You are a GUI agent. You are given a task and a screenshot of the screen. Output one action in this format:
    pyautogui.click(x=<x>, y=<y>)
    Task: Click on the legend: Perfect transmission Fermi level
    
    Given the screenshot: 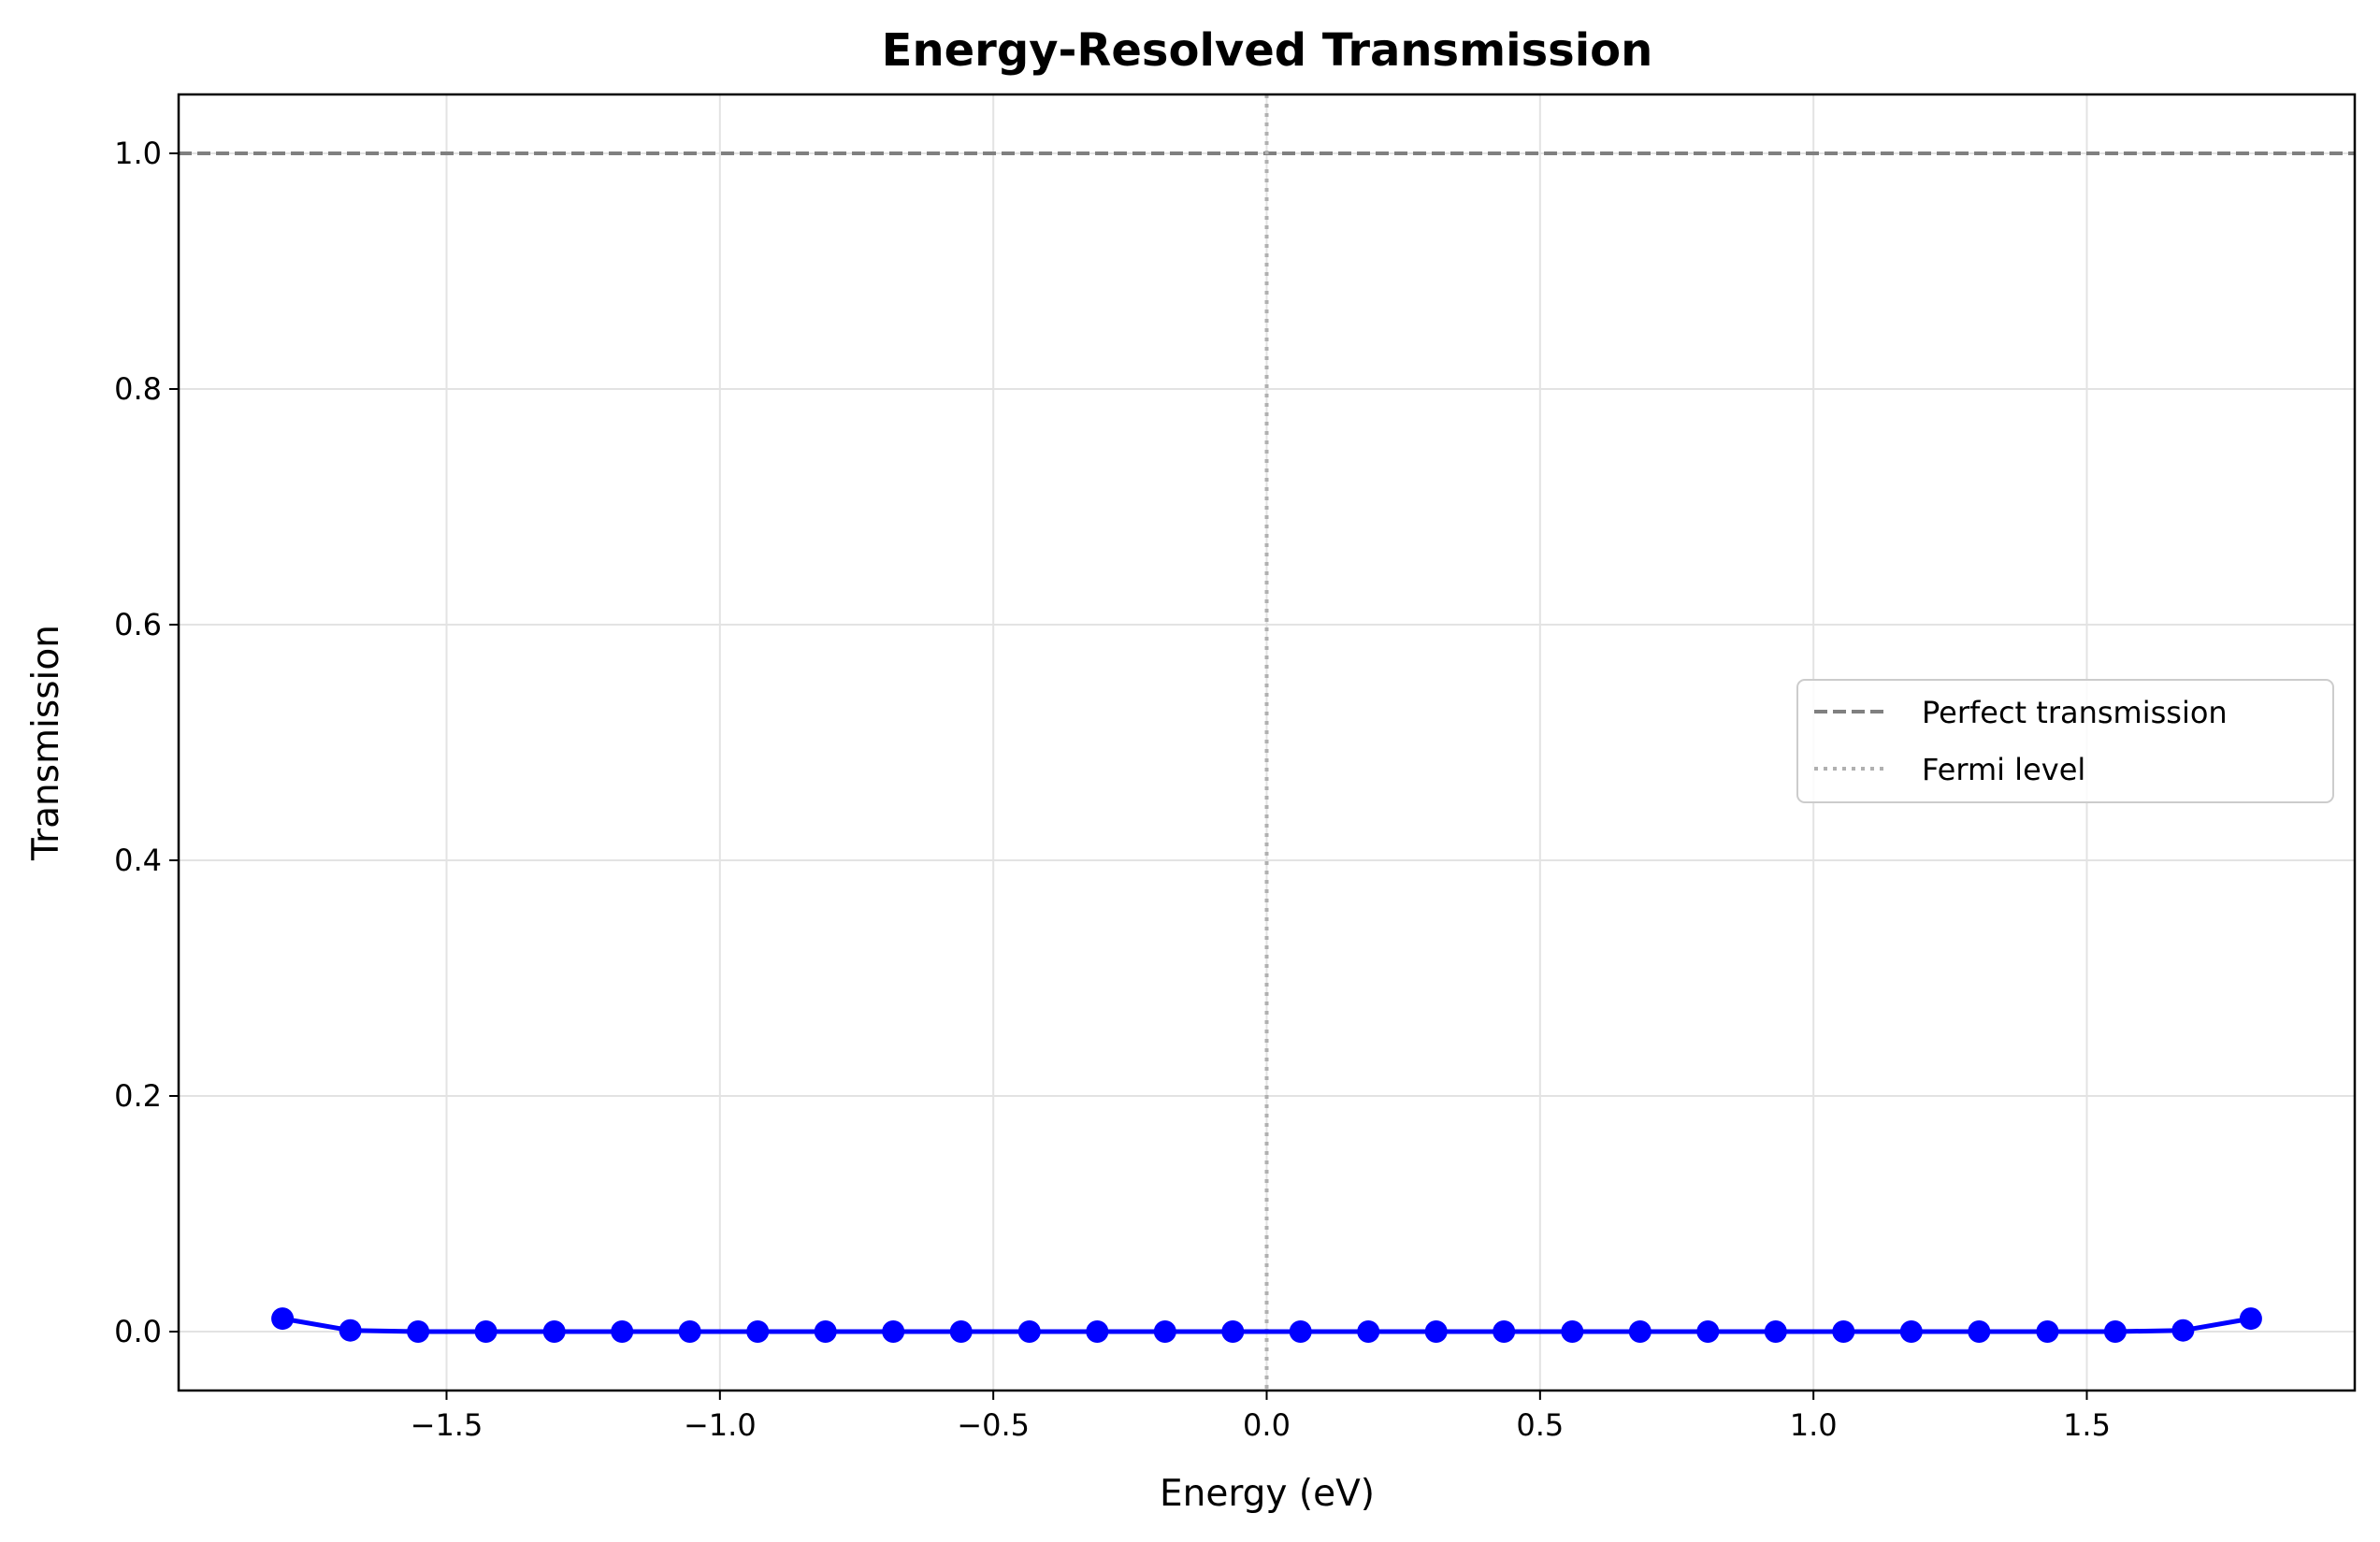 What is the action you would take?
    pyautogui.click(x=2065, y=741)
    